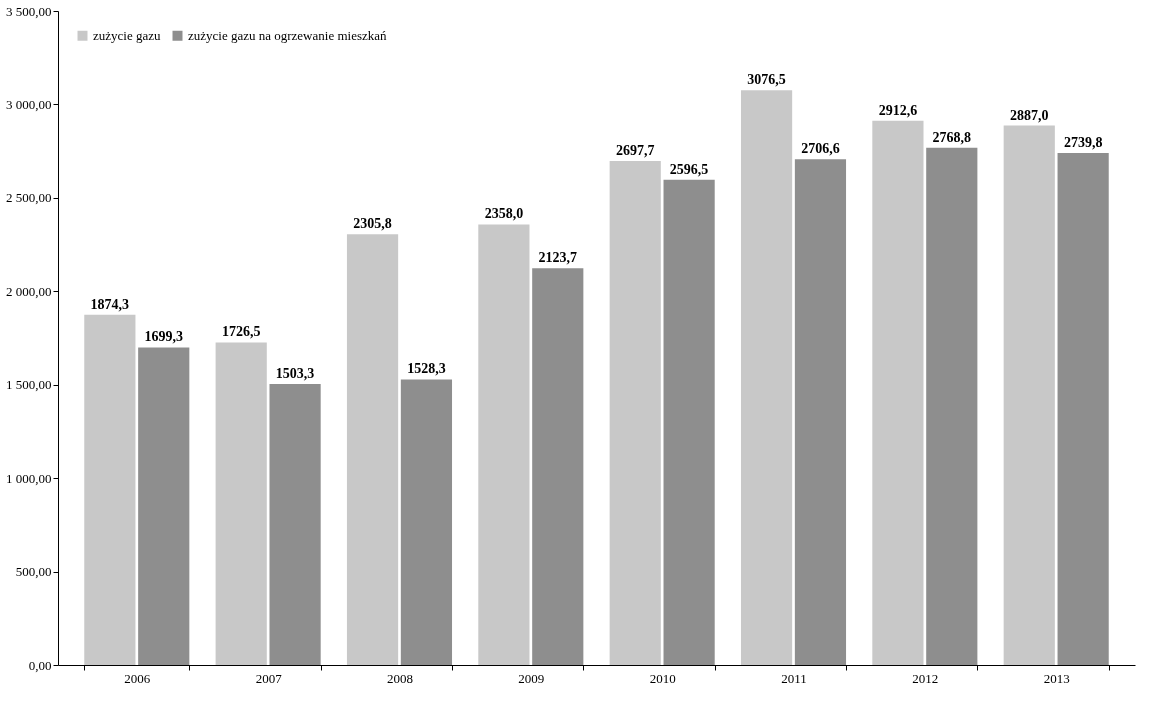 Image resolution: width=1168 pixels, height=708 pixels. Describe the element at coordinates (110, 304) in the screenshot. I see `data-label: 1874,3` at that location.